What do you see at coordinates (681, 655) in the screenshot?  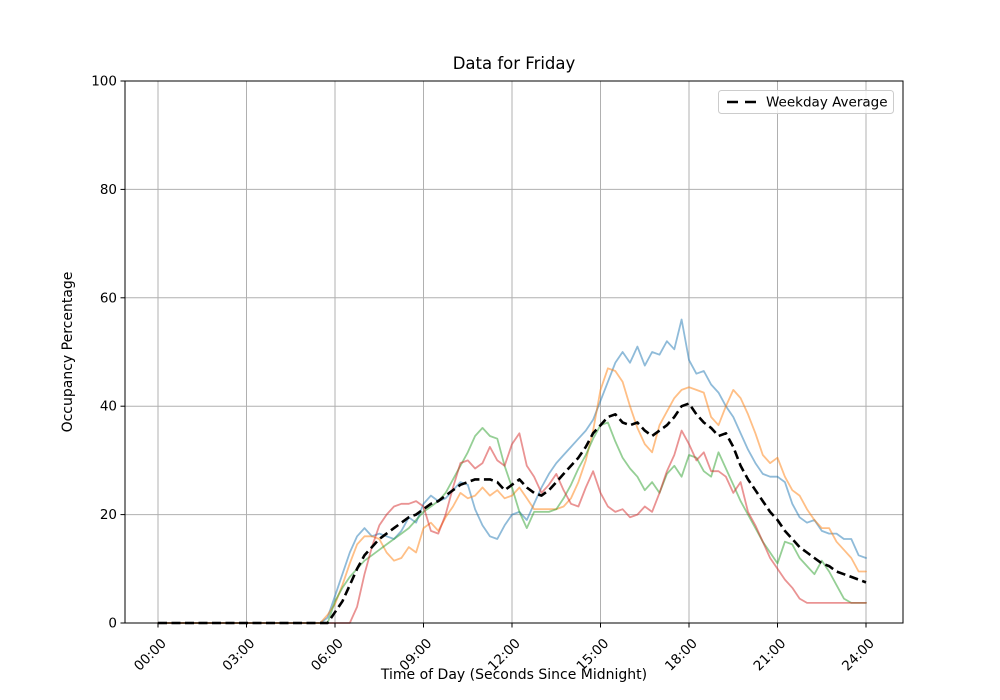 I see `x-tick-label: 18:00` at bounding box center [681, 655].